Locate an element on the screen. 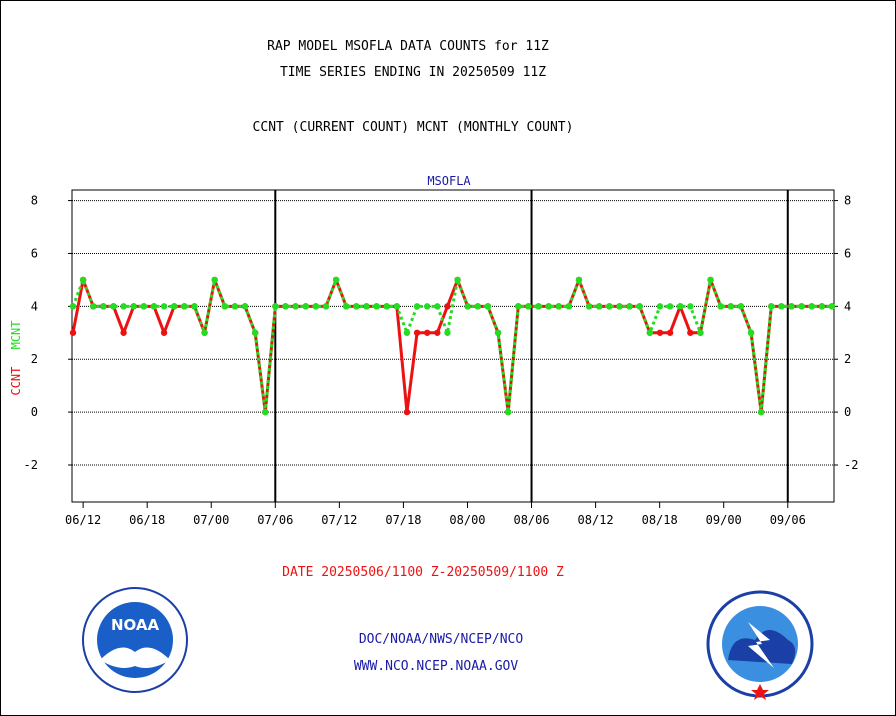 This screenshot has height=716, width=896. x-tick-label: 06/12 is located at coordinates (83, 520).